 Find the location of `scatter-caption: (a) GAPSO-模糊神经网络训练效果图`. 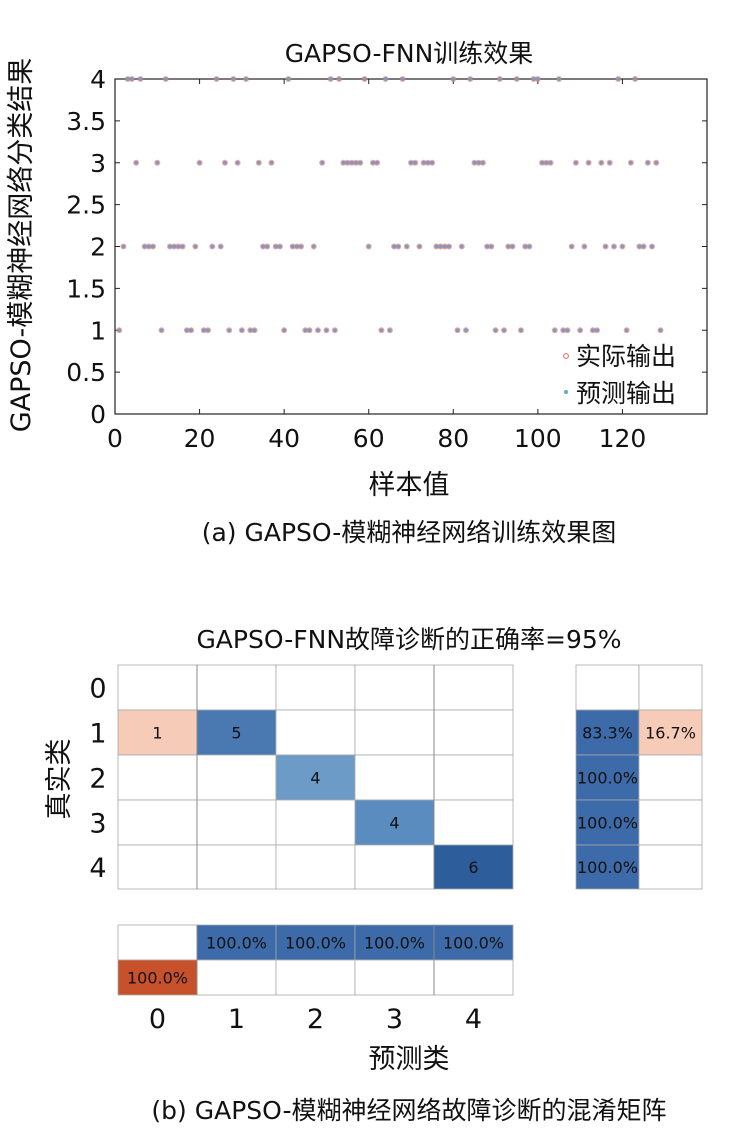

scatter-caption: (a) GAPSO-模糊神经网络训练效果图 is located at coordinates (409, 532).